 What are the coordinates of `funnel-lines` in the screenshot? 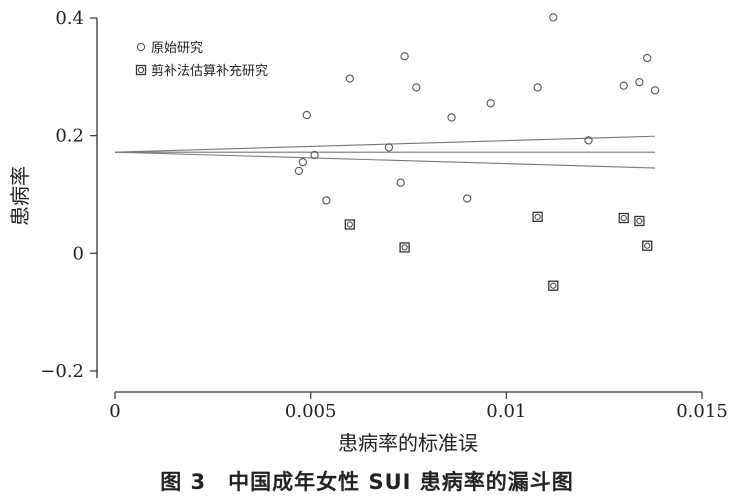 It's located at (385, 152).